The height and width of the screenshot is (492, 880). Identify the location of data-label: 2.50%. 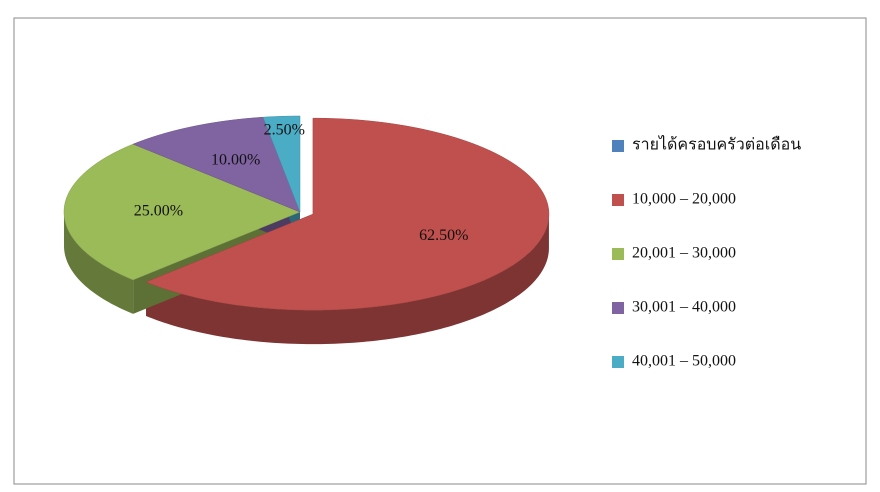
(284, 129).